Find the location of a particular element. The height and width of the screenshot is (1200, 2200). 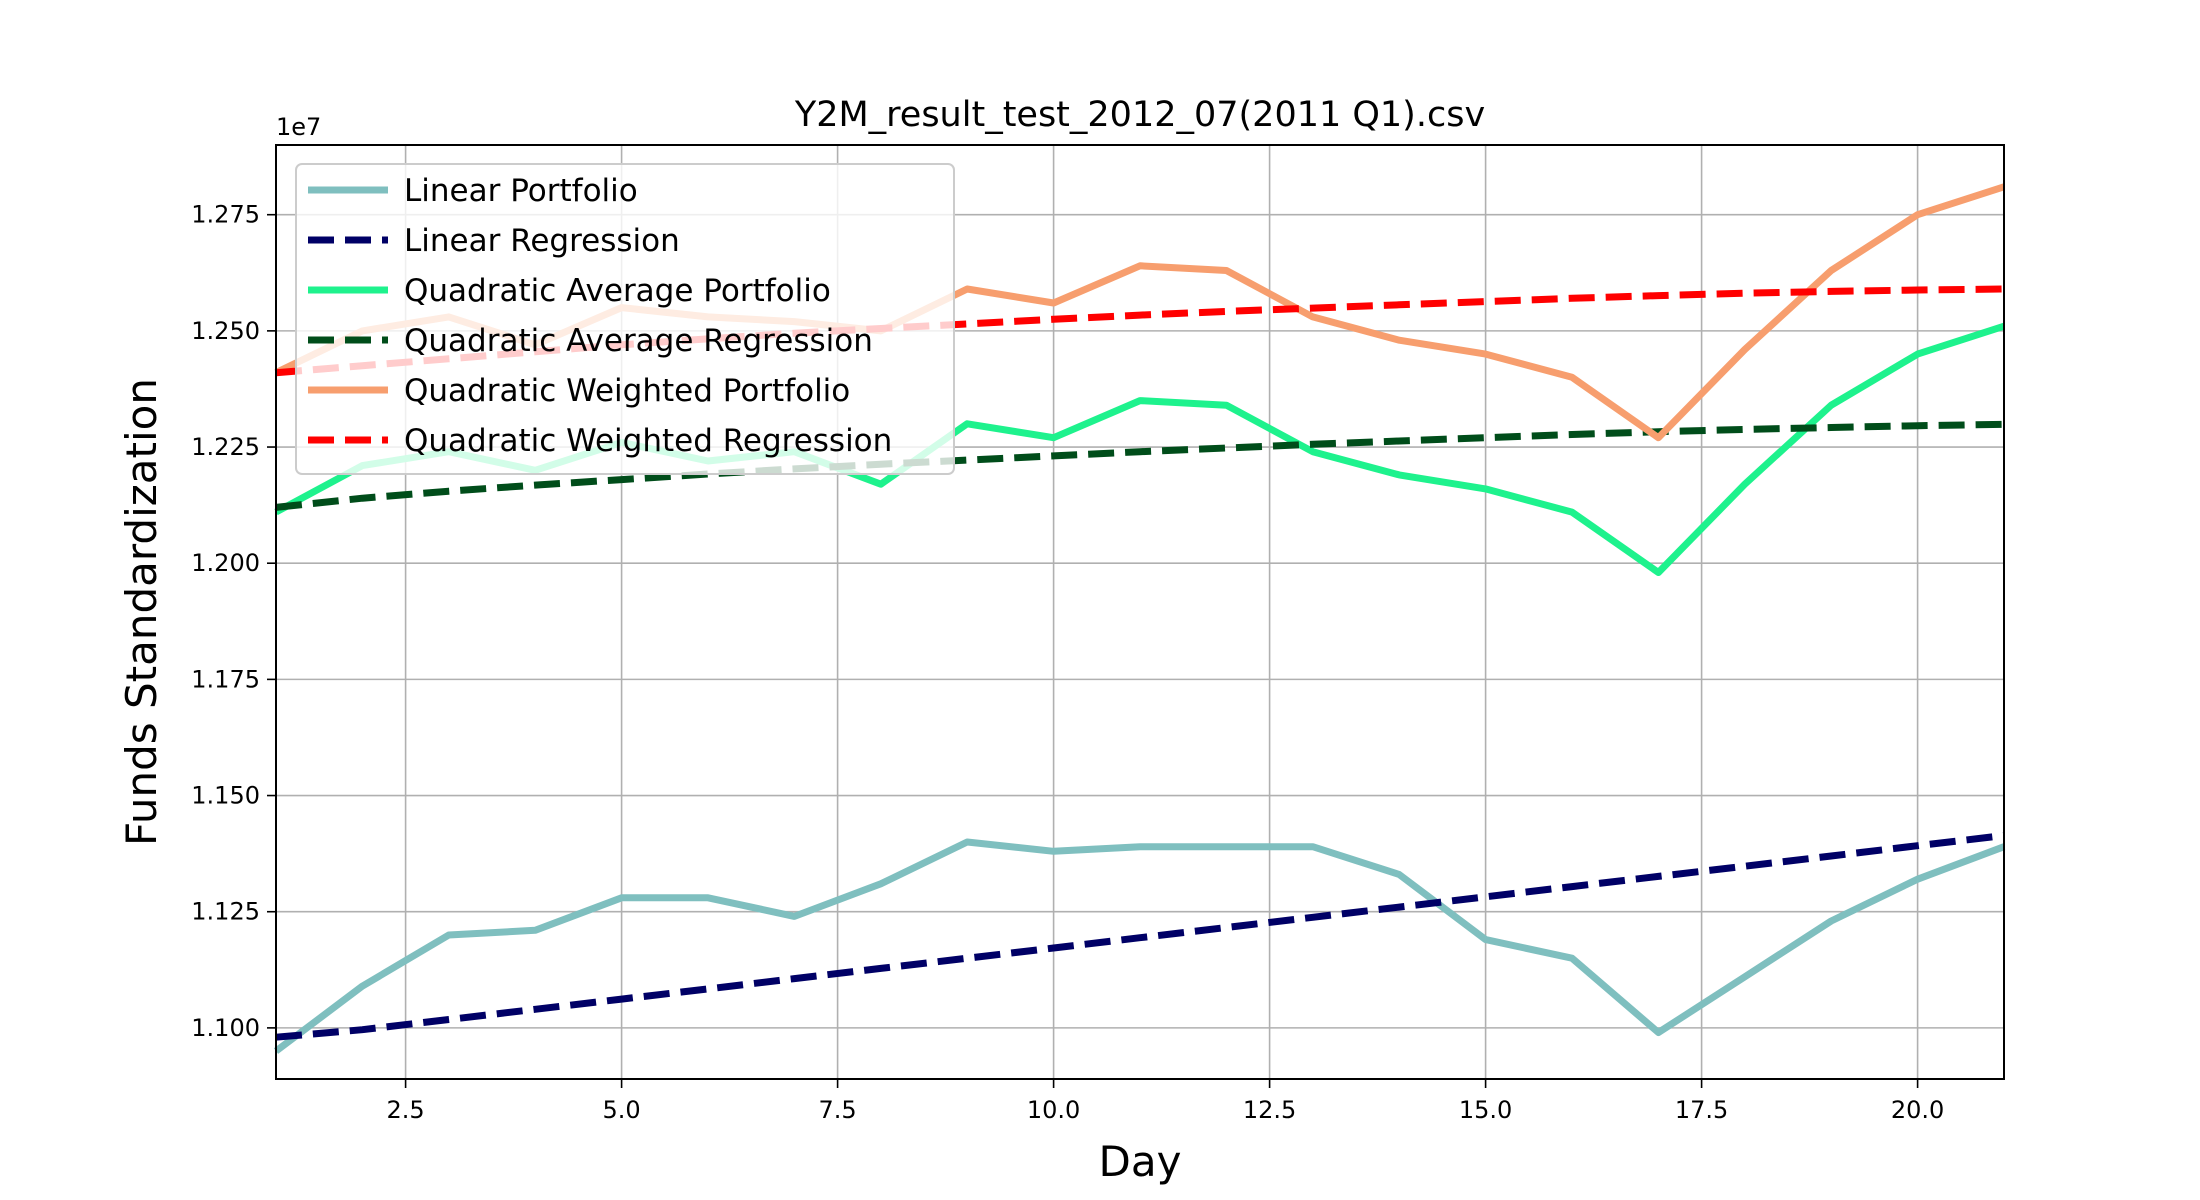

legend-box is located at coordinates (625, 319).